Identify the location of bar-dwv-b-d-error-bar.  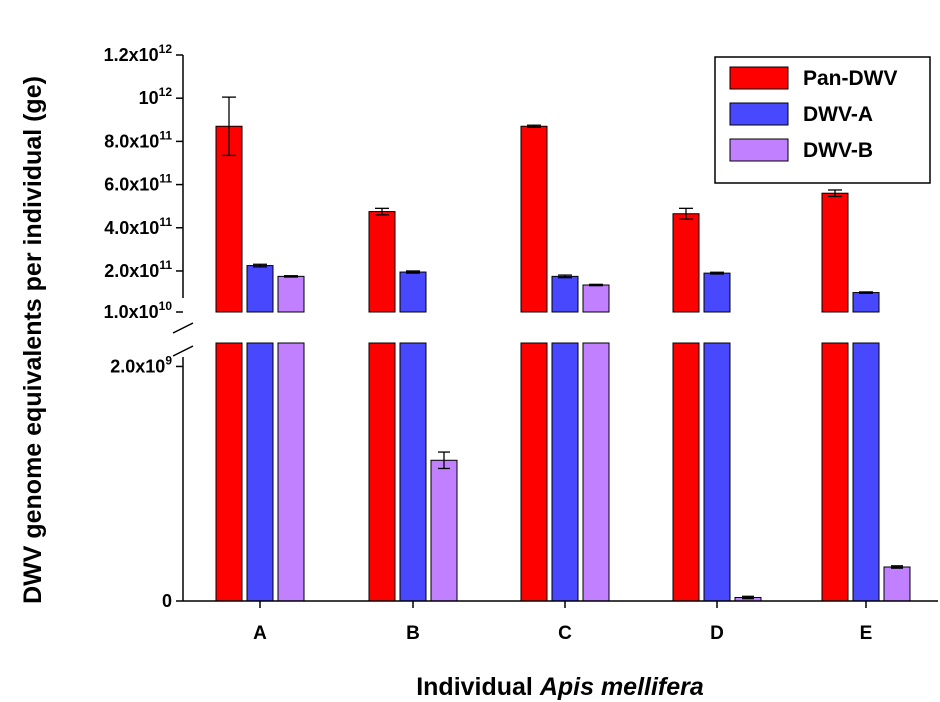
(748, 597).